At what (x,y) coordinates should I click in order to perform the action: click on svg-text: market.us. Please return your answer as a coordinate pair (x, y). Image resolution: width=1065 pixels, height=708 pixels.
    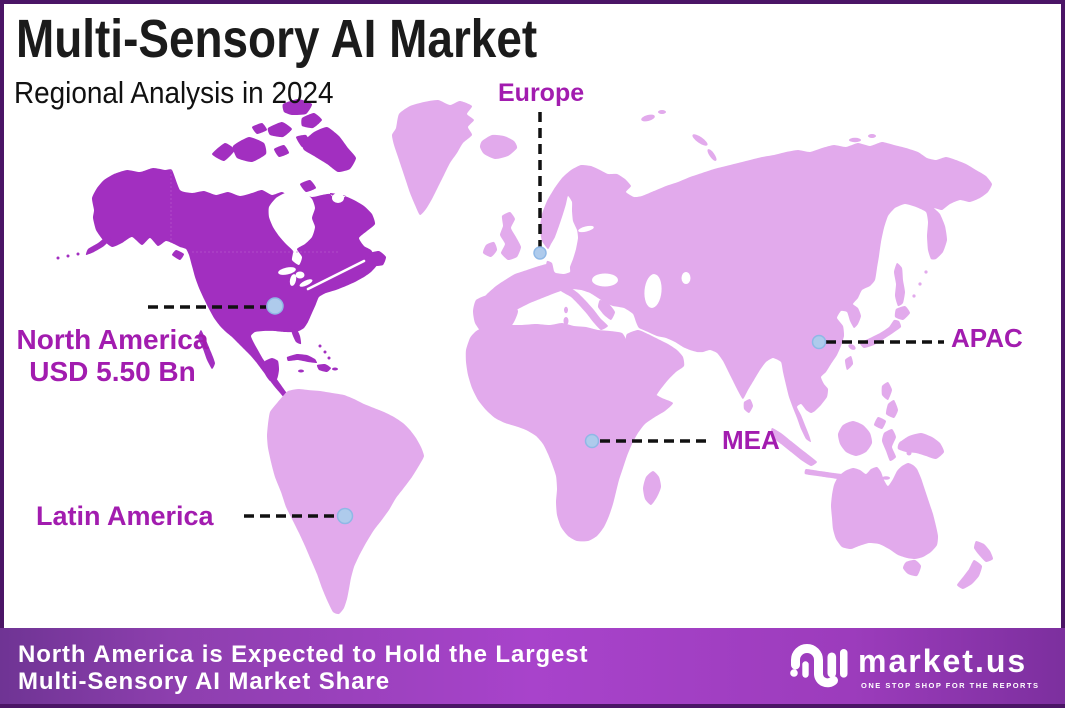
    Looking at the image, I should click on (942, 661).